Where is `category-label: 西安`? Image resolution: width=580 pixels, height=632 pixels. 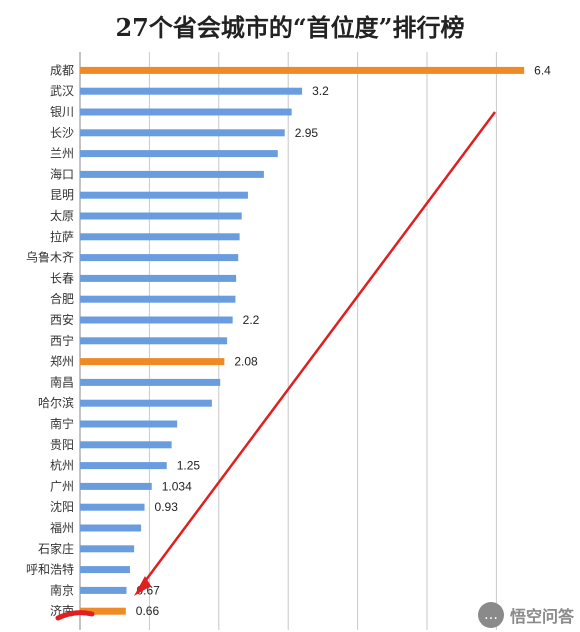 category-label: 西安 is located at coordinates (62, 319).